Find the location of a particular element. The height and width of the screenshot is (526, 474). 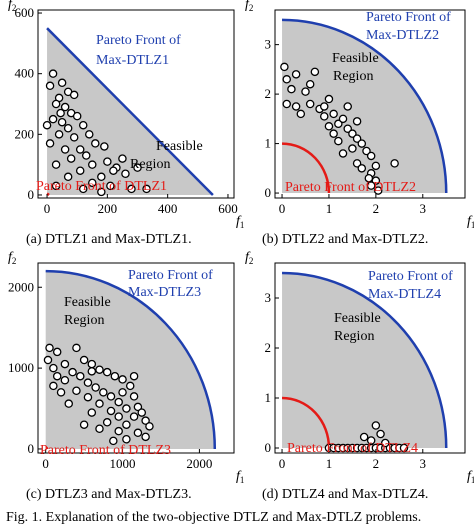

panel-a-caption: (a) DTLZ1 and Max-DTLZ1. is located at coordinates (109, 239).